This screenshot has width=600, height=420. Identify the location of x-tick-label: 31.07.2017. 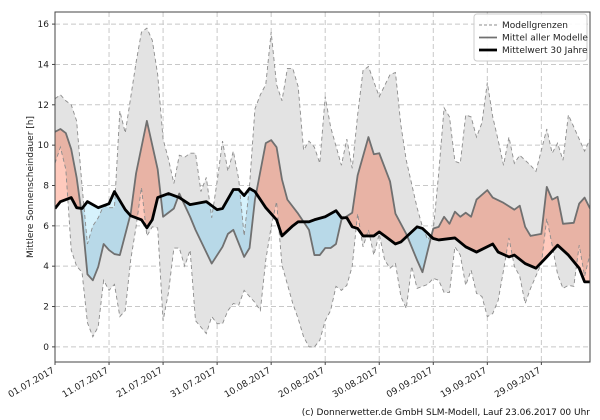
(194, 383).